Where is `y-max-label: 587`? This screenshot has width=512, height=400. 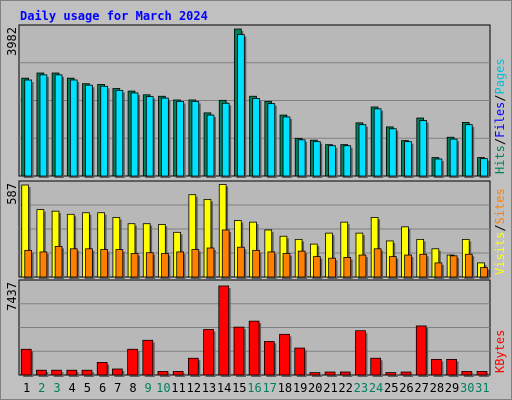 y-max-label: 587 is located at coordinates (12, 194).